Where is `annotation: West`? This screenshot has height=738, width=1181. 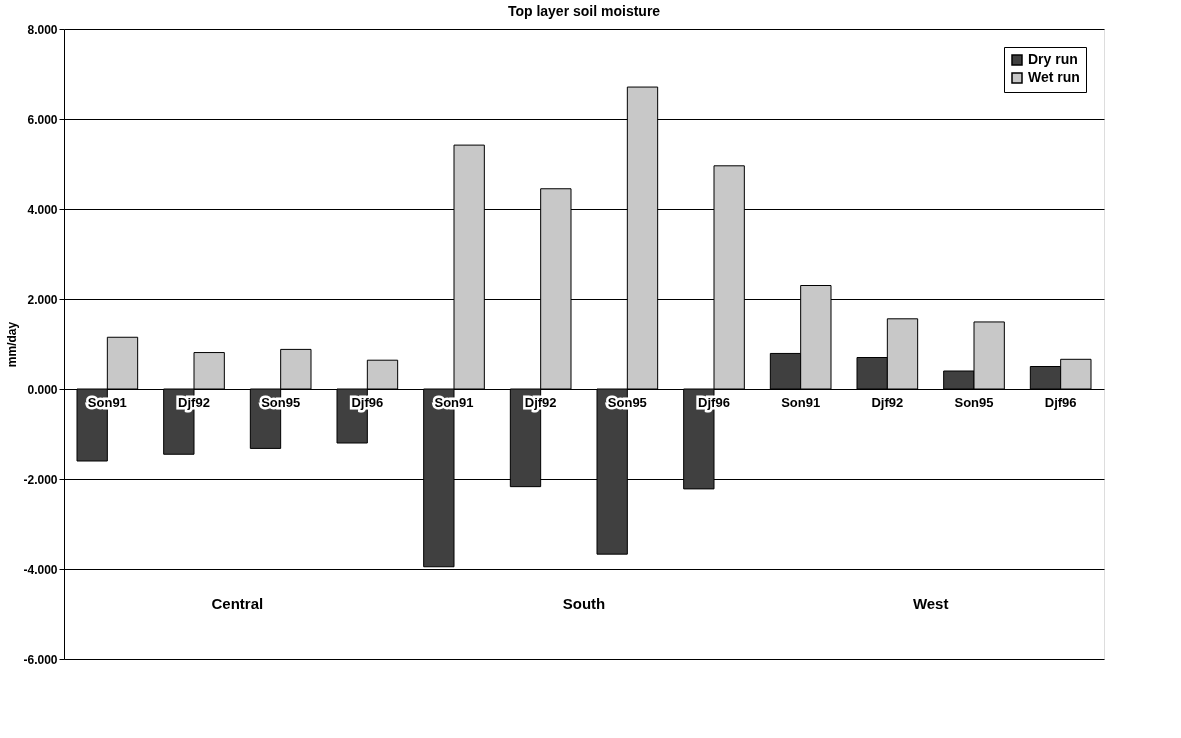 annotation: West is located at coordinates (930, 603).